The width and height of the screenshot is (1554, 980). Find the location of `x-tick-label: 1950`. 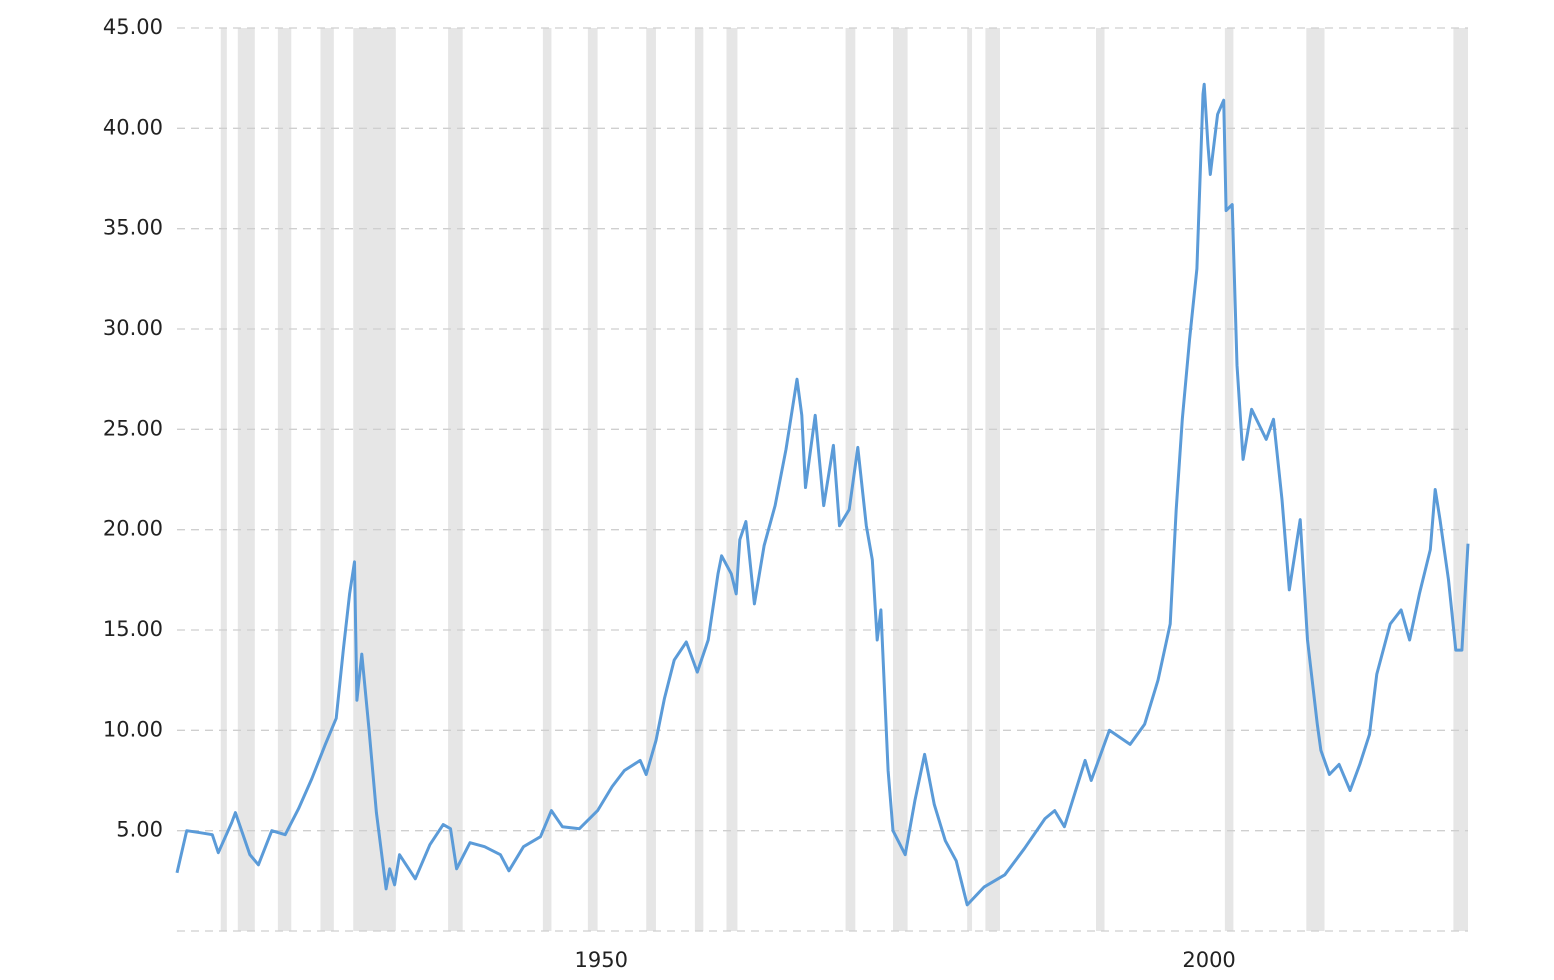

x-tick-label: 1950 is located at coordinates (601, 960).